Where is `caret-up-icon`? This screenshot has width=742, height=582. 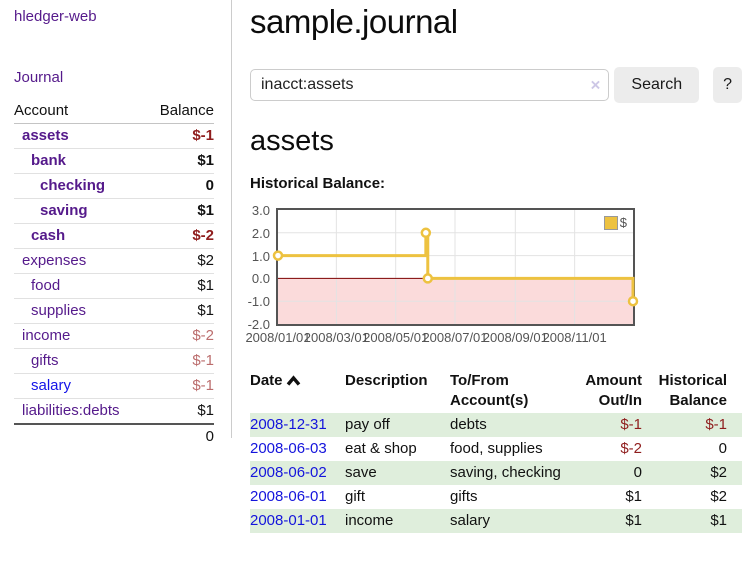 caret-up-icon is located at coordinates (293, 380).